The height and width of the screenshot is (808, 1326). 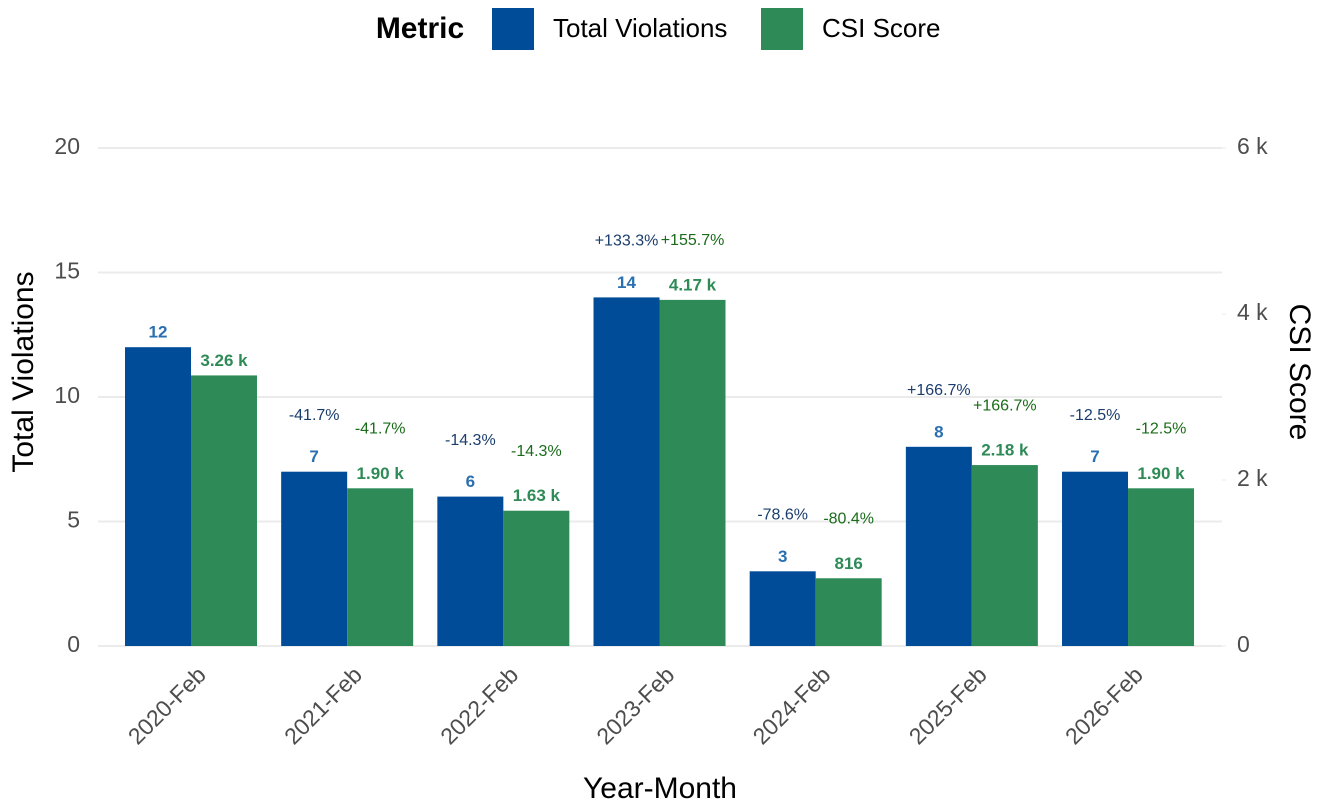 What do you see at coordinates (420, 28) in the screenshot?
I see `legend-title: Metric` at bounding box center [420, 28].